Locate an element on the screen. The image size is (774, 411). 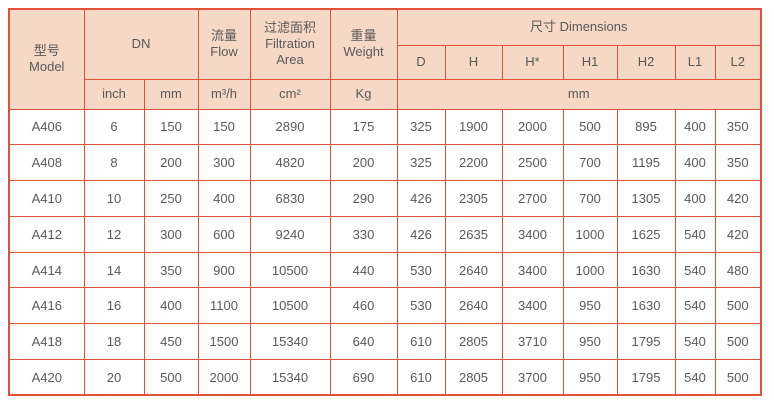
unit-flow: m³/h is located at coordinates (224, 94).